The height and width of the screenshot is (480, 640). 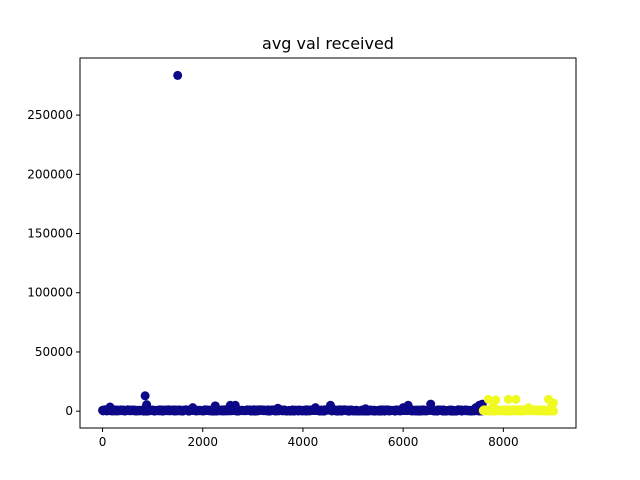 What do you see at coordinates (50, 234) in the screenshot?
I see `y-tick-label: 150000` at bounding box center [50, 234].